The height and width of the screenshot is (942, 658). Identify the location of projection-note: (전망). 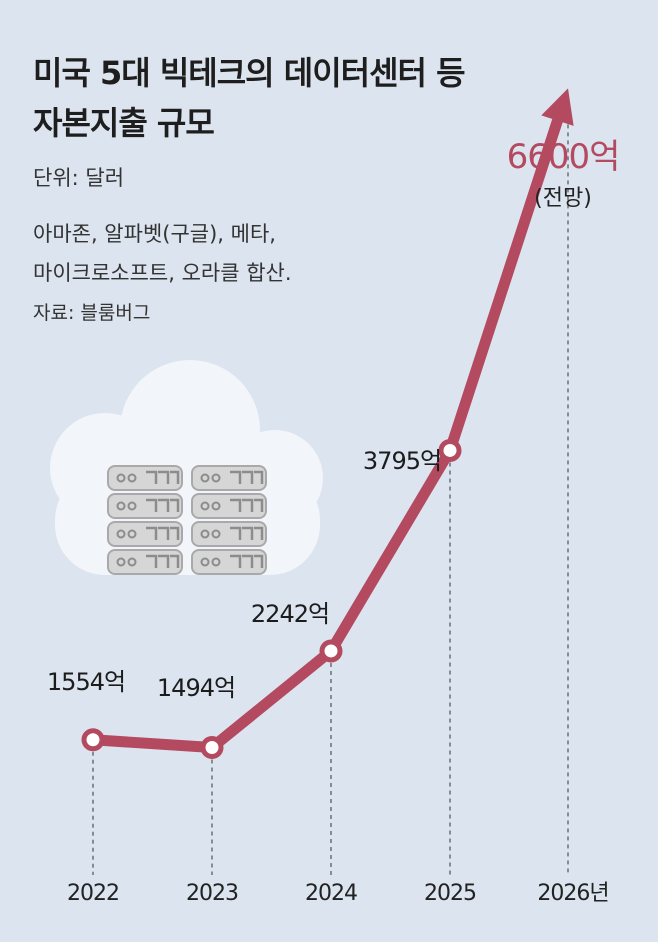
(563, 198).